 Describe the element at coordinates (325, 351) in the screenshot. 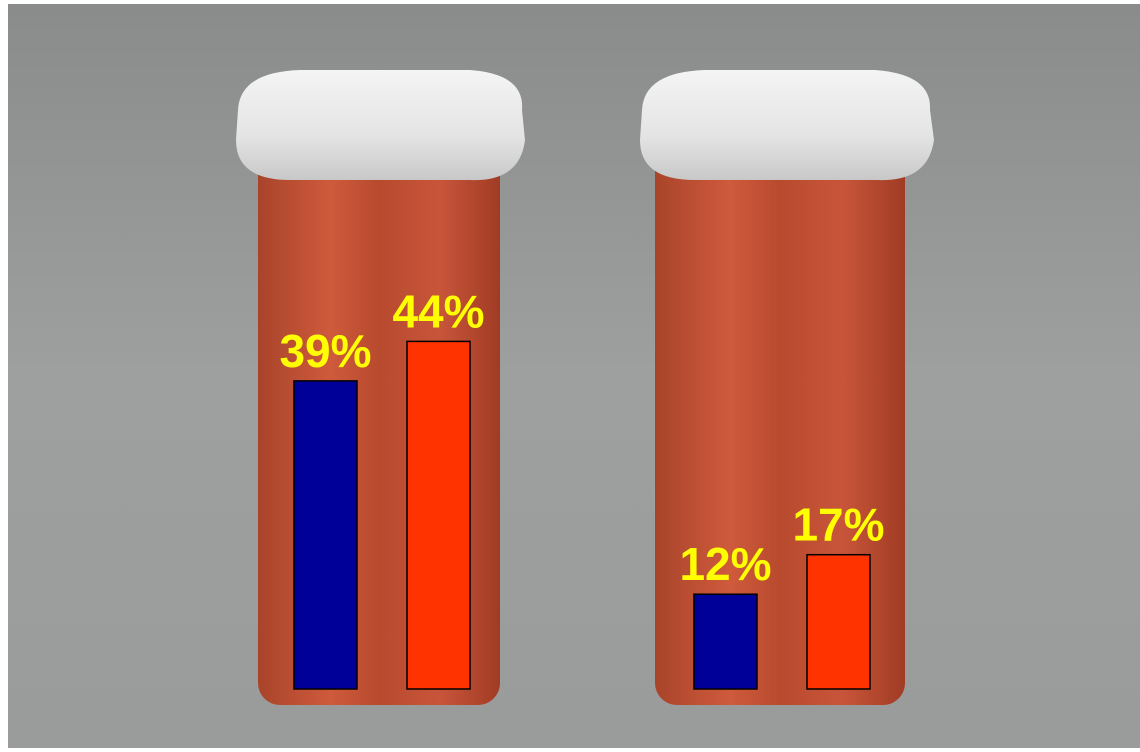

I see `value-label: 39%` at that location.